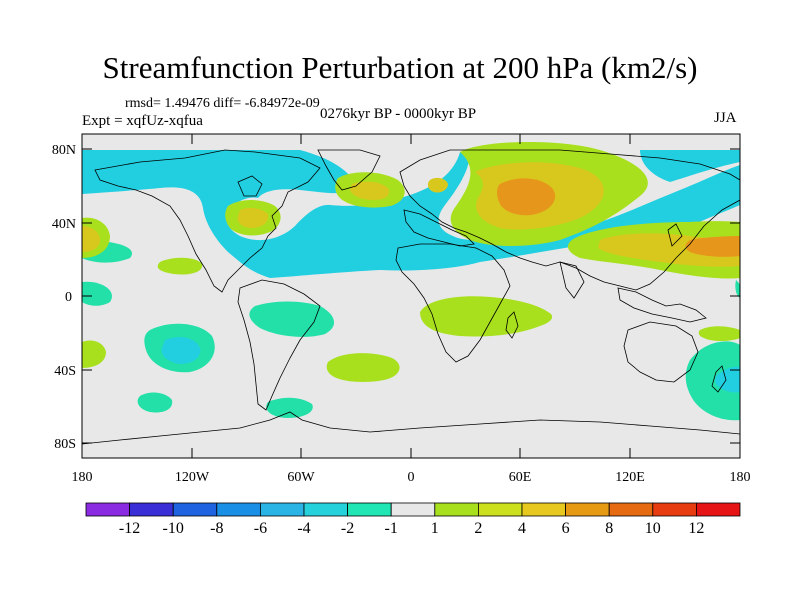 The width and height of the screenshot is (800, 600). I want to click on colorbar-label: 2, so click(478, 528).